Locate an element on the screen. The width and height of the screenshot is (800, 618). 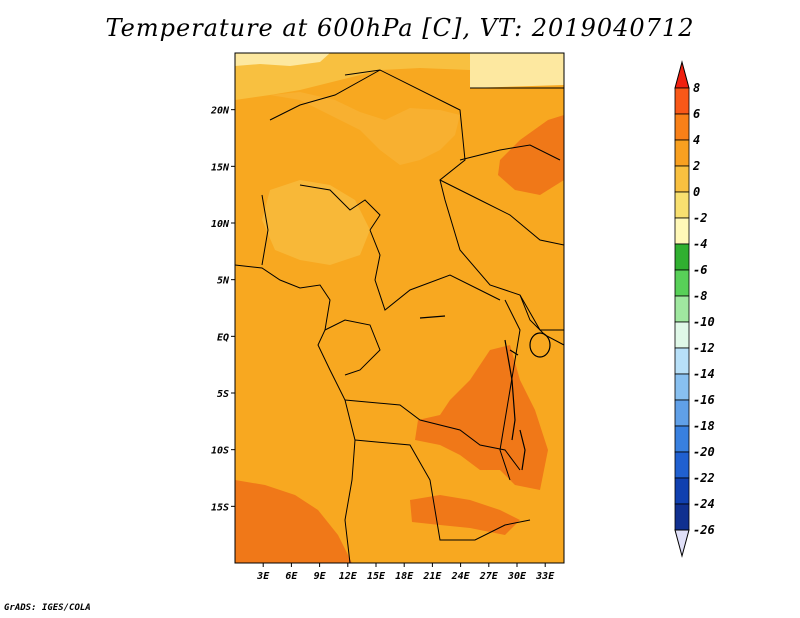
colorbar-label: -10 is located at coordinates (704, 322).